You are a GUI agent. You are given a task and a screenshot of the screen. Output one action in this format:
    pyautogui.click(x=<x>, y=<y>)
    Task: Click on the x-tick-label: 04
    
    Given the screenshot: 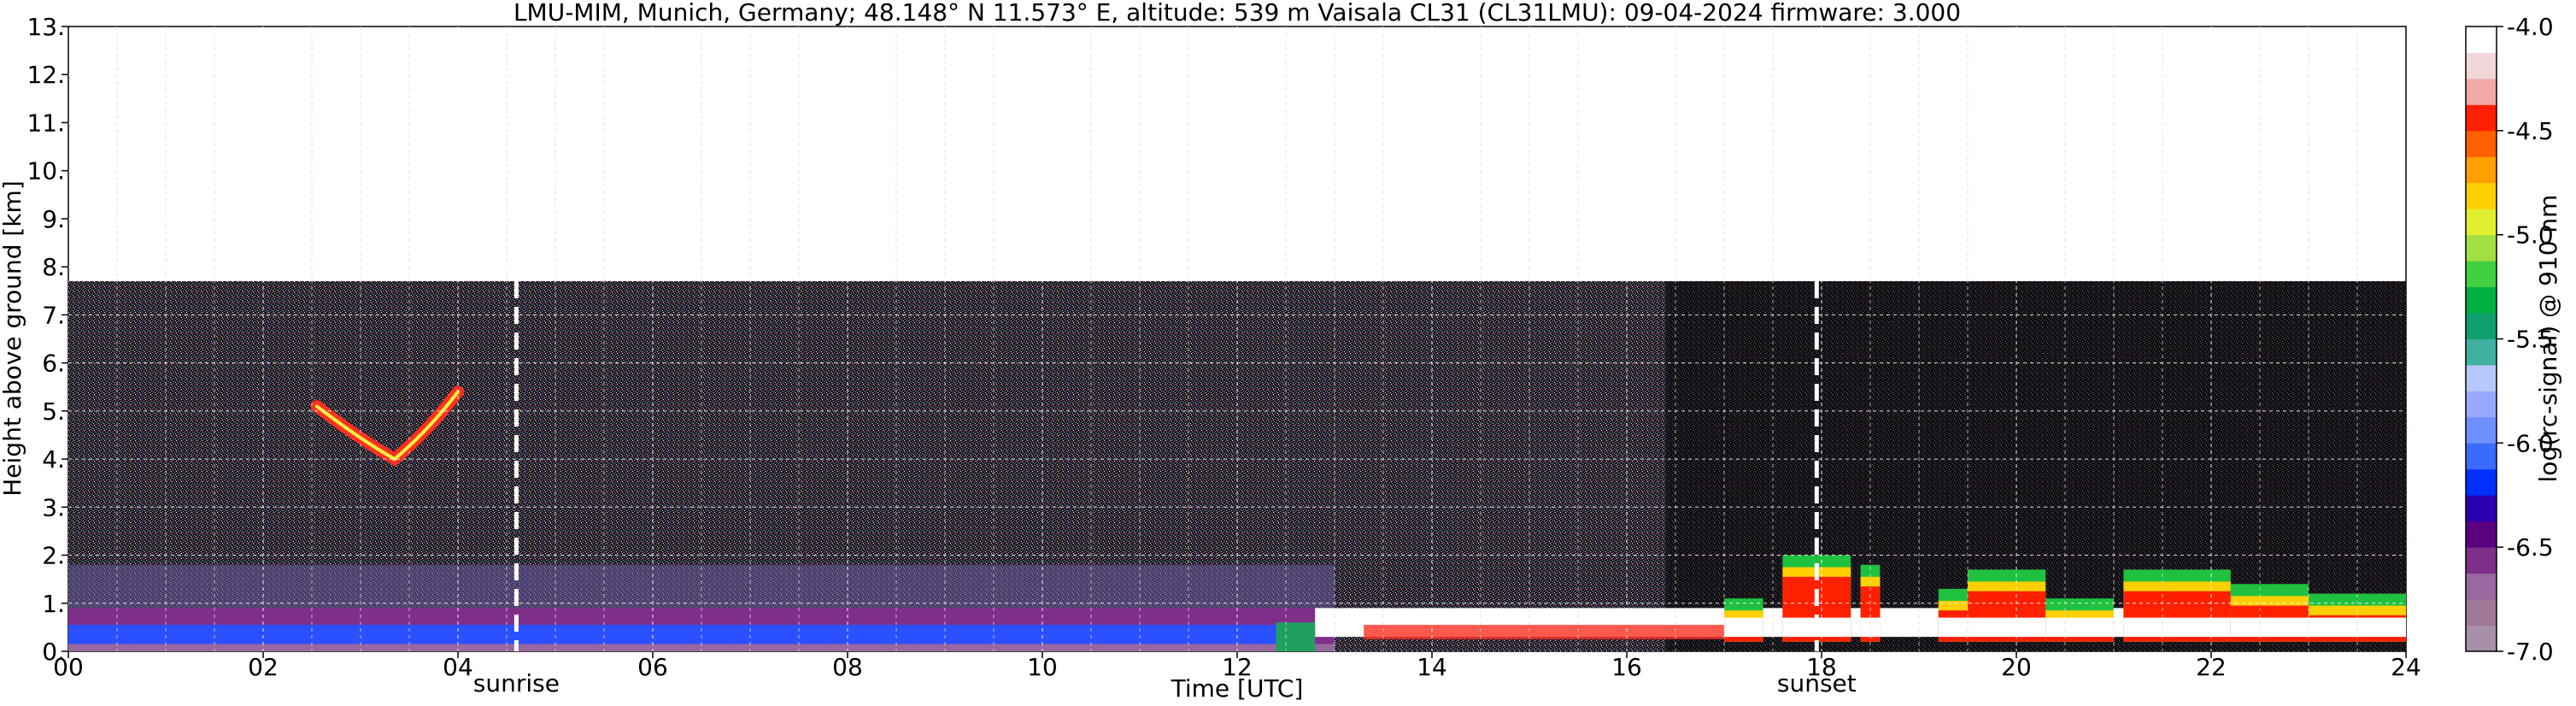 What is the action you would take?
    pyautogui.click(x=458, y=667)
    